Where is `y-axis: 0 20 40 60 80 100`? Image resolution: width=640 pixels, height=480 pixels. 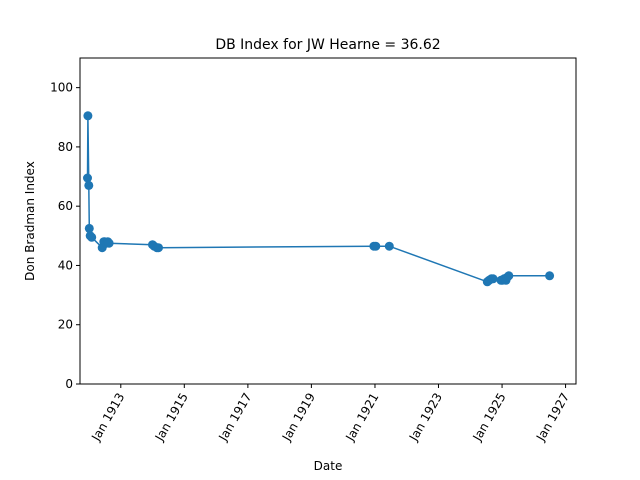
y-axis: 0 20 40 60 80 100 is located at coordinates (65, 236).